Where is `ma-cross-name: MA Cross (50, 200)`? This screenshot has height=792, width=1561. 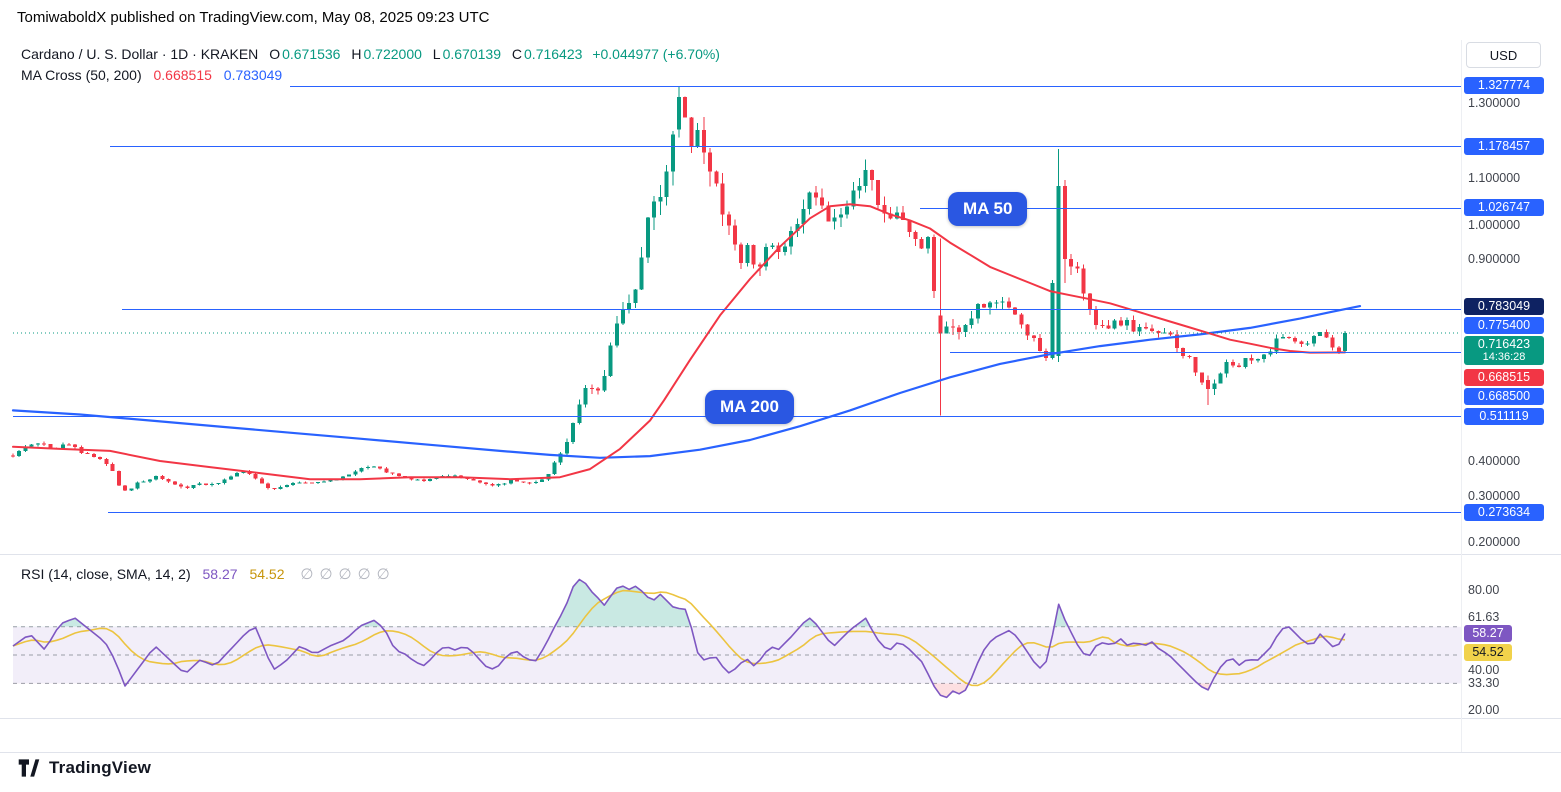
ma-cross-name: MA Cross (50, 200) is located at coordinates (81, 75).